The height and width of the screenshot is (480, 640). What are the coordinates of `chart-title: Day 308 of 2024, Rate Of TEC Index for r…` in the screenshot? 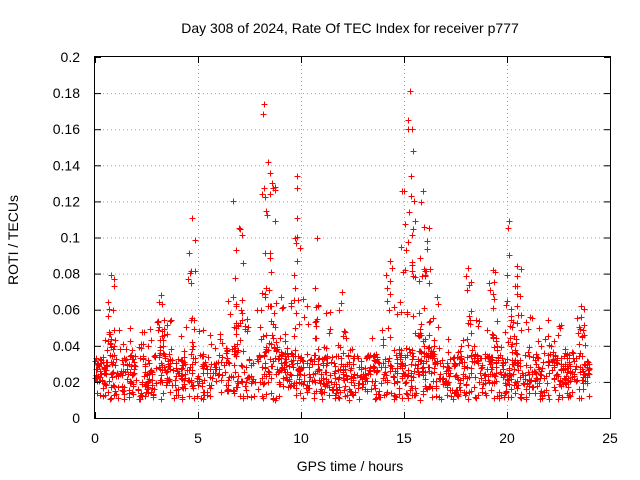 It's located at (350, 28).